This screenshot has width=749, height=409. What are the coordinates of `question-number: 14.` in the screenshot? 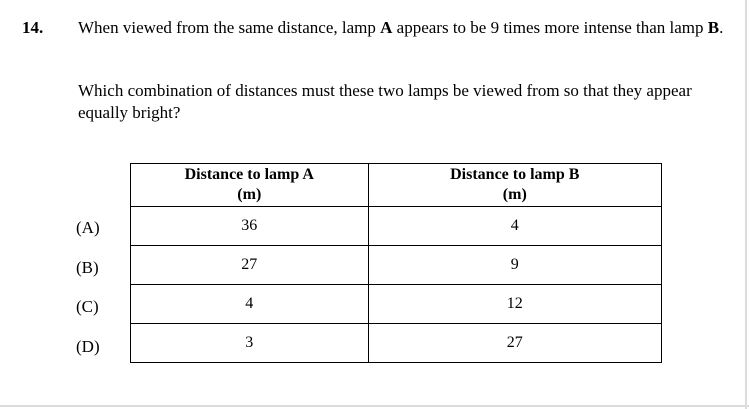 It's located at (33, 27).